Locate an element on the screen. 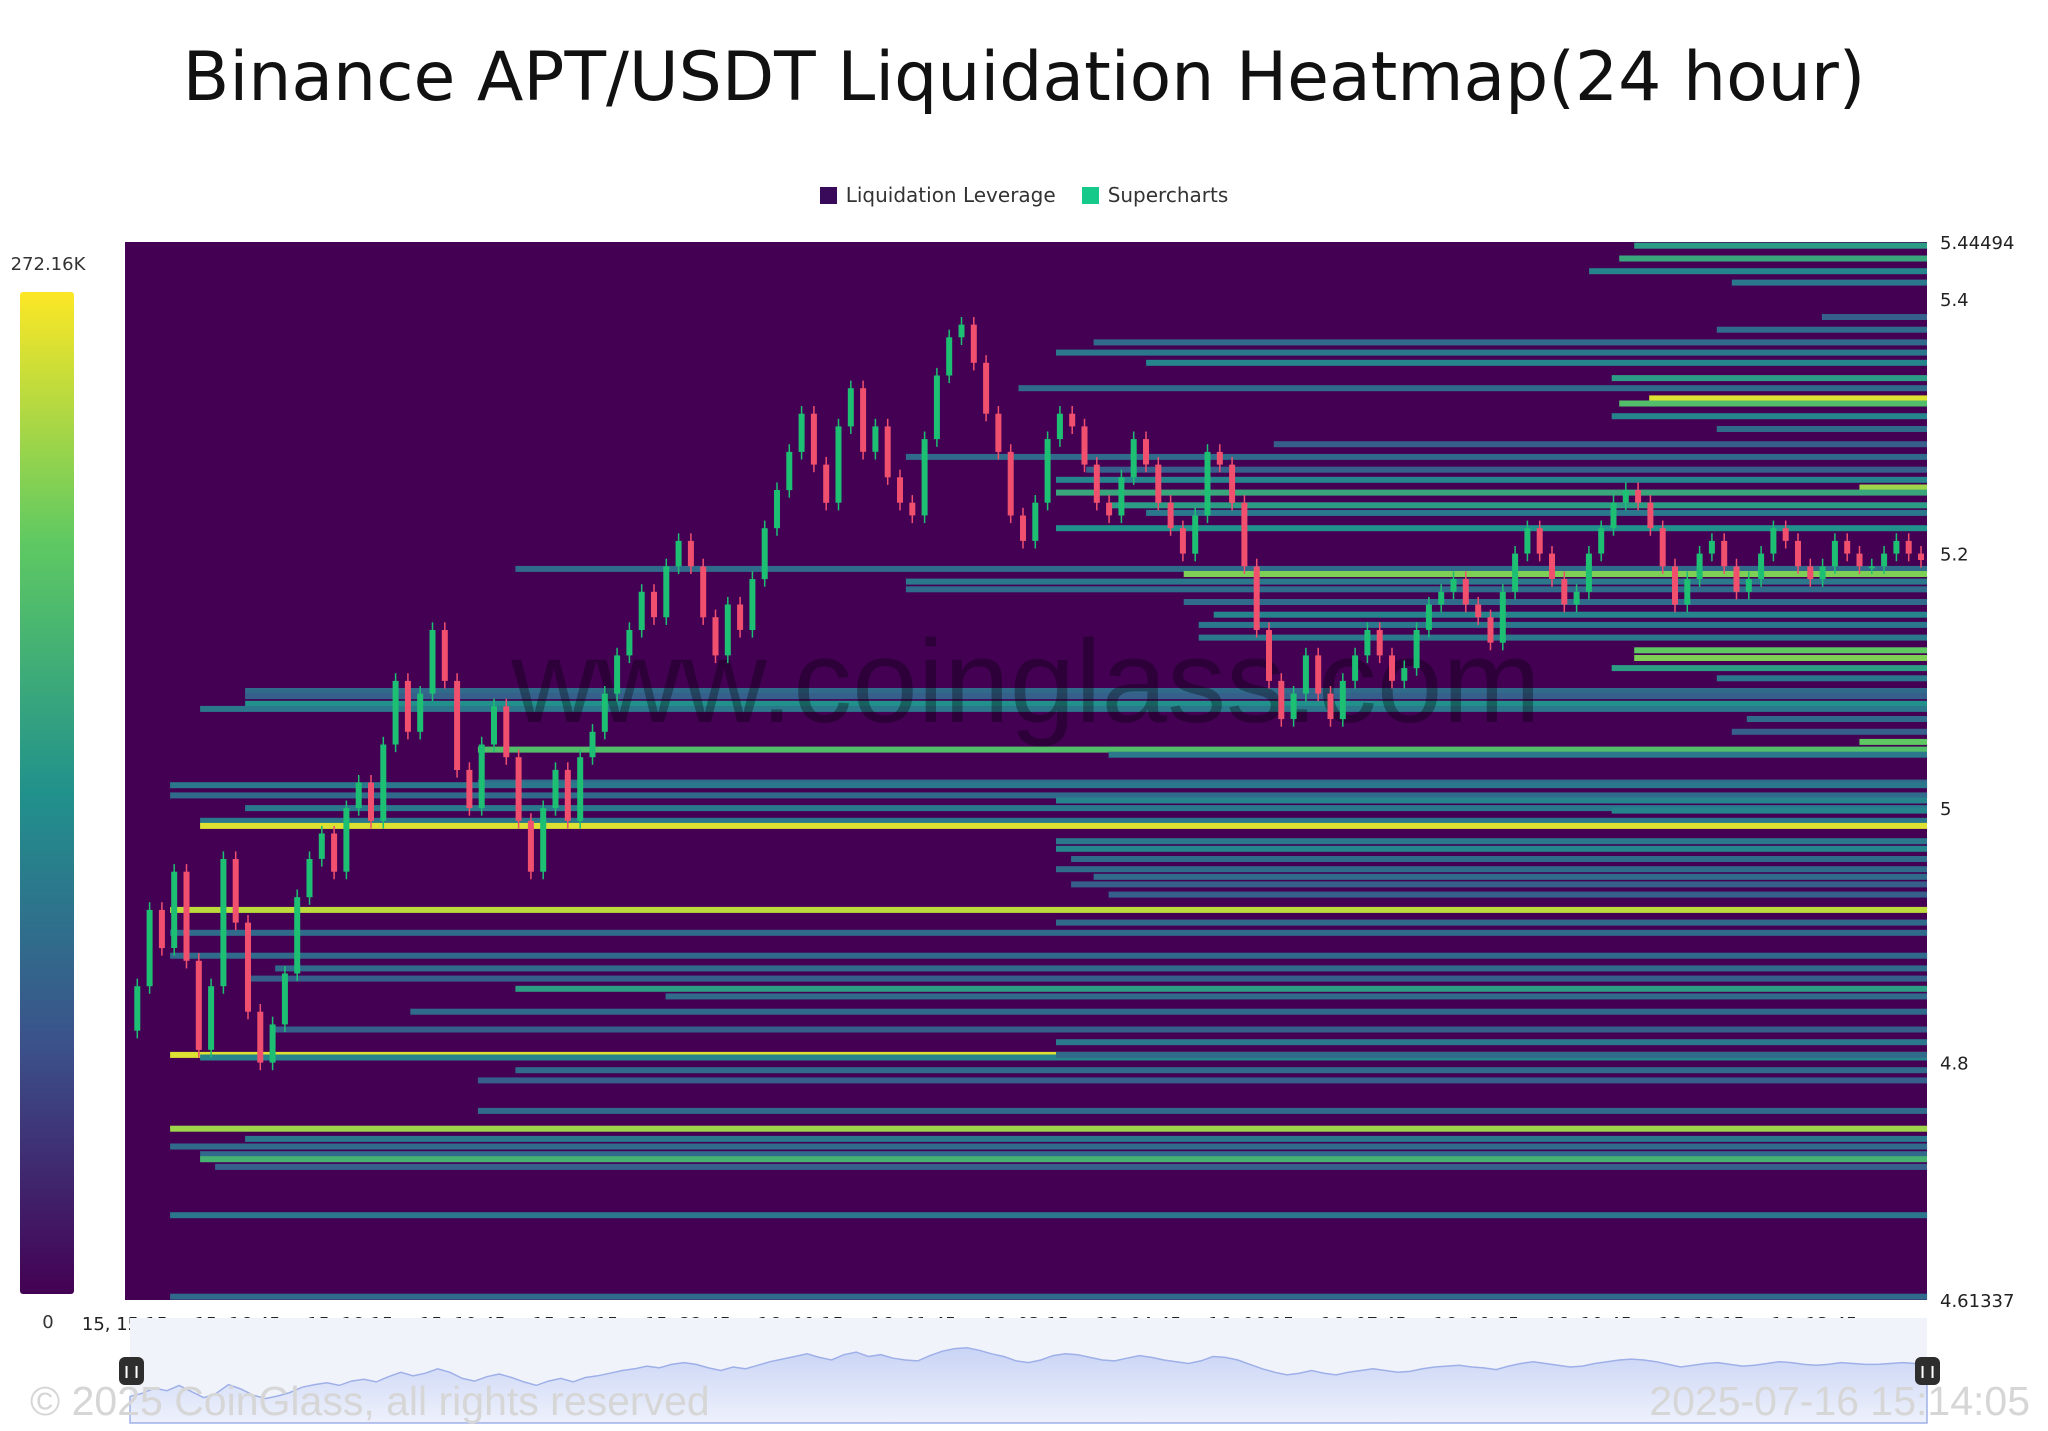 The width and height of the screenshot is (2048, 1431). navigator-area is located at coordinates (1028, 1385).